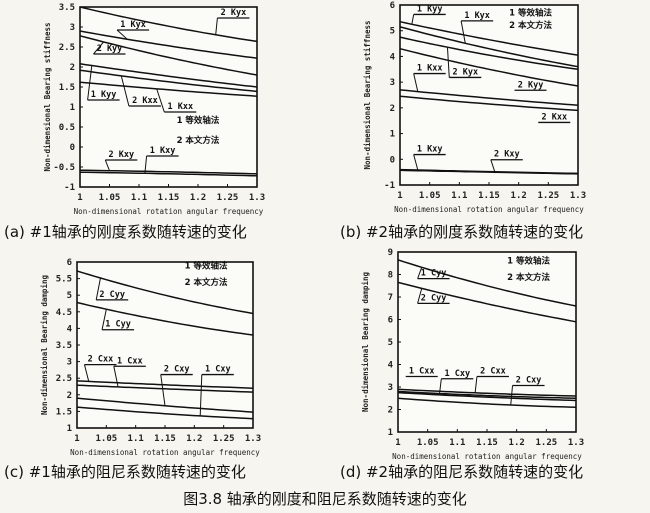 This screenshot has height=513, width=650. I want to click on y-tick-label: 8, so click(390, 276).